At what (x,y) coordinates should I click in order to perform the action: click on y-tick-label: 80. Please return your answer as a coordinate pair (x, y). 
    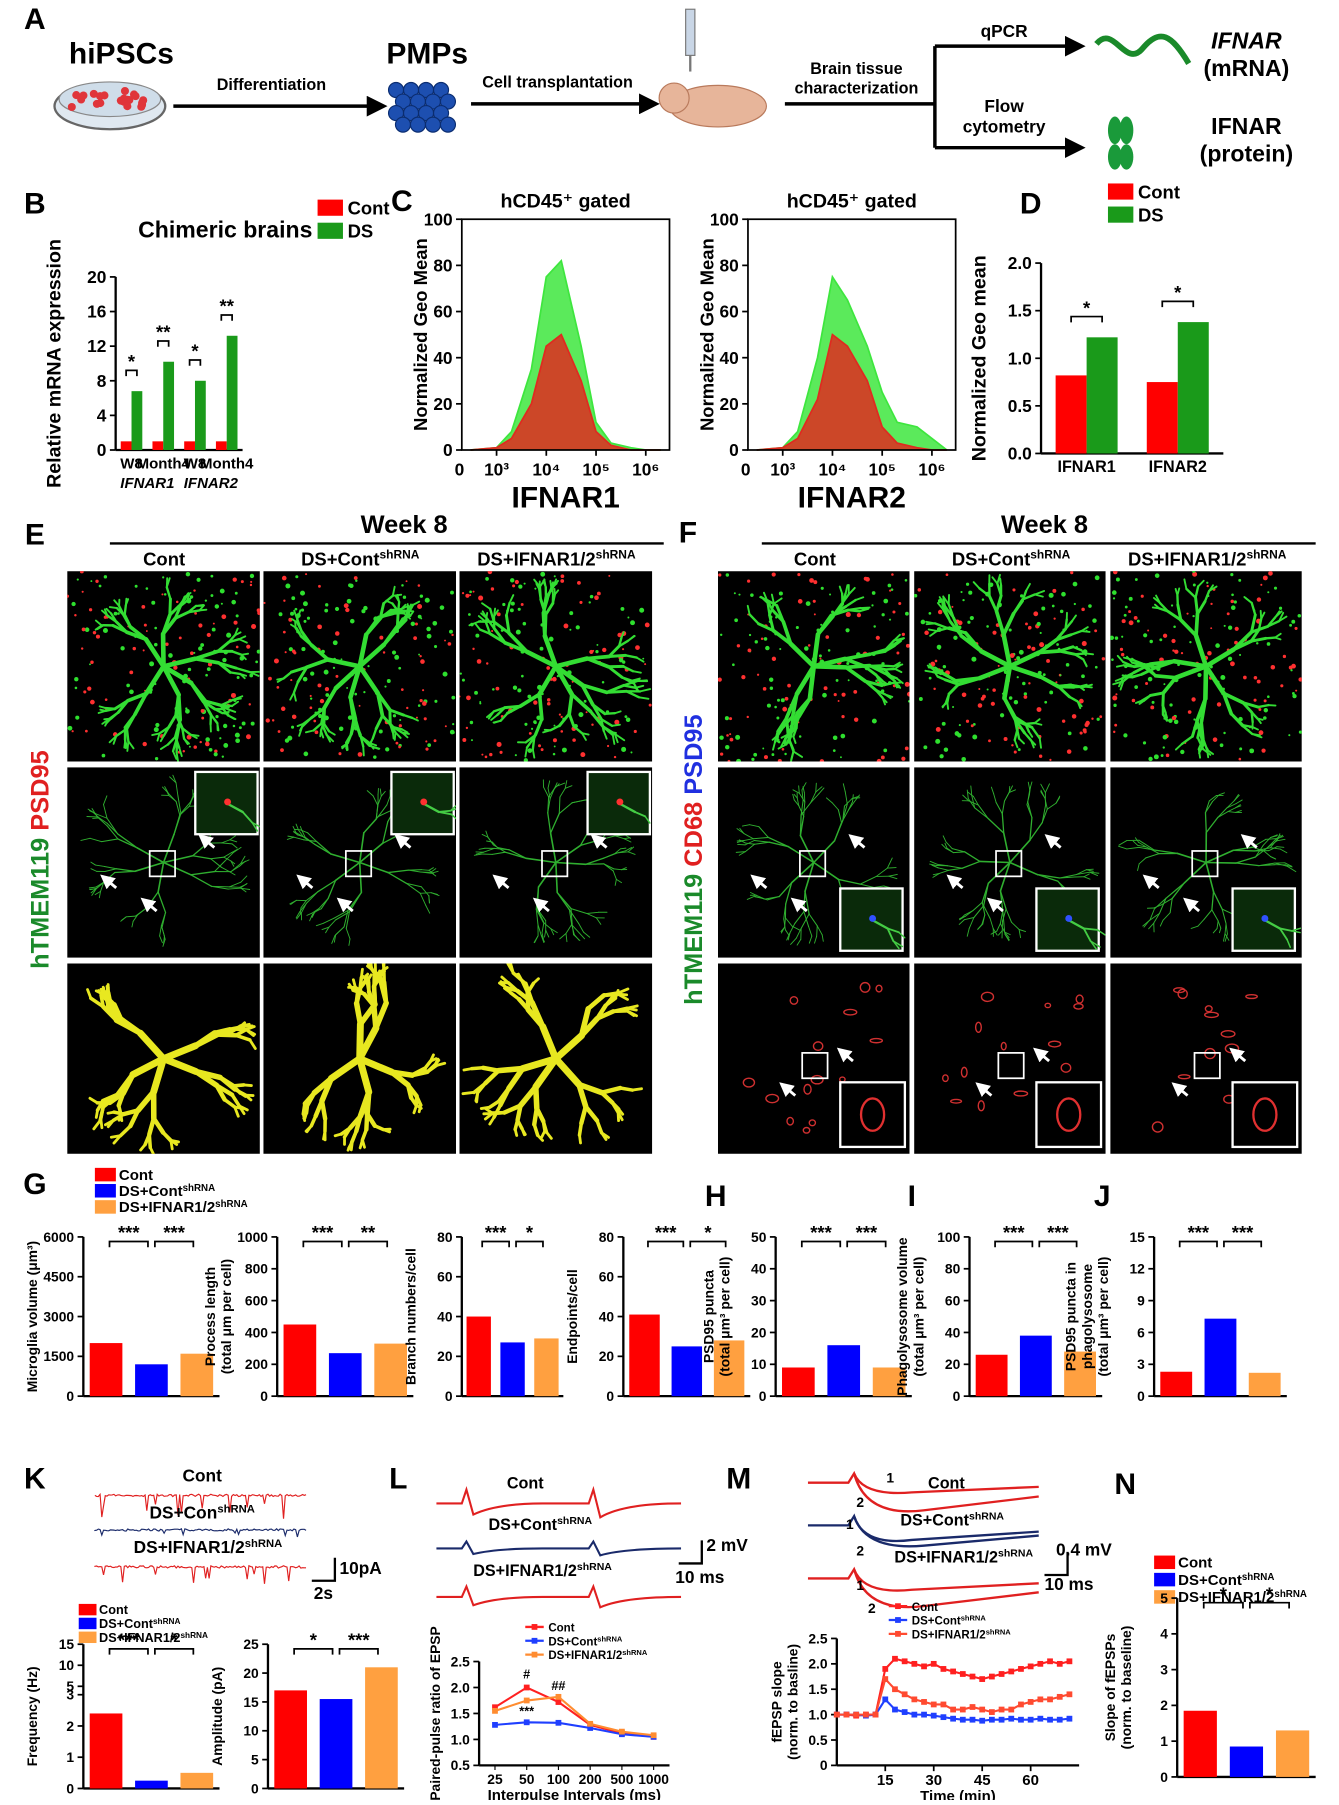
    Looking at the image, I should click on (442, 265).